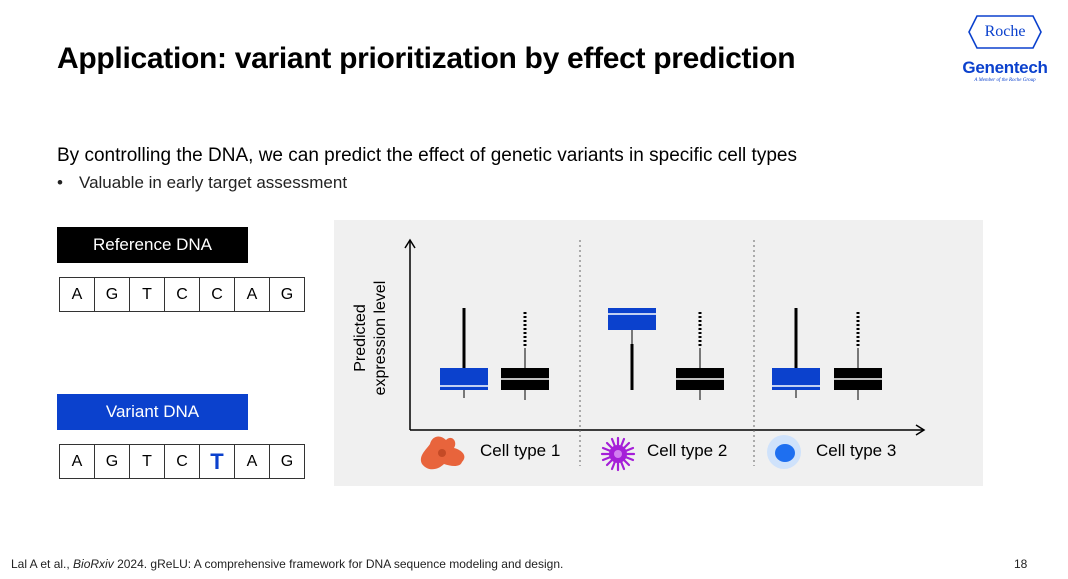 The width and height of the screenshot is (1068, 579). What do you see at coordinates (42, 564) in the screenshot?
I see `citation-prefix: Lal A et al.,` at bounding box center [42, 564].